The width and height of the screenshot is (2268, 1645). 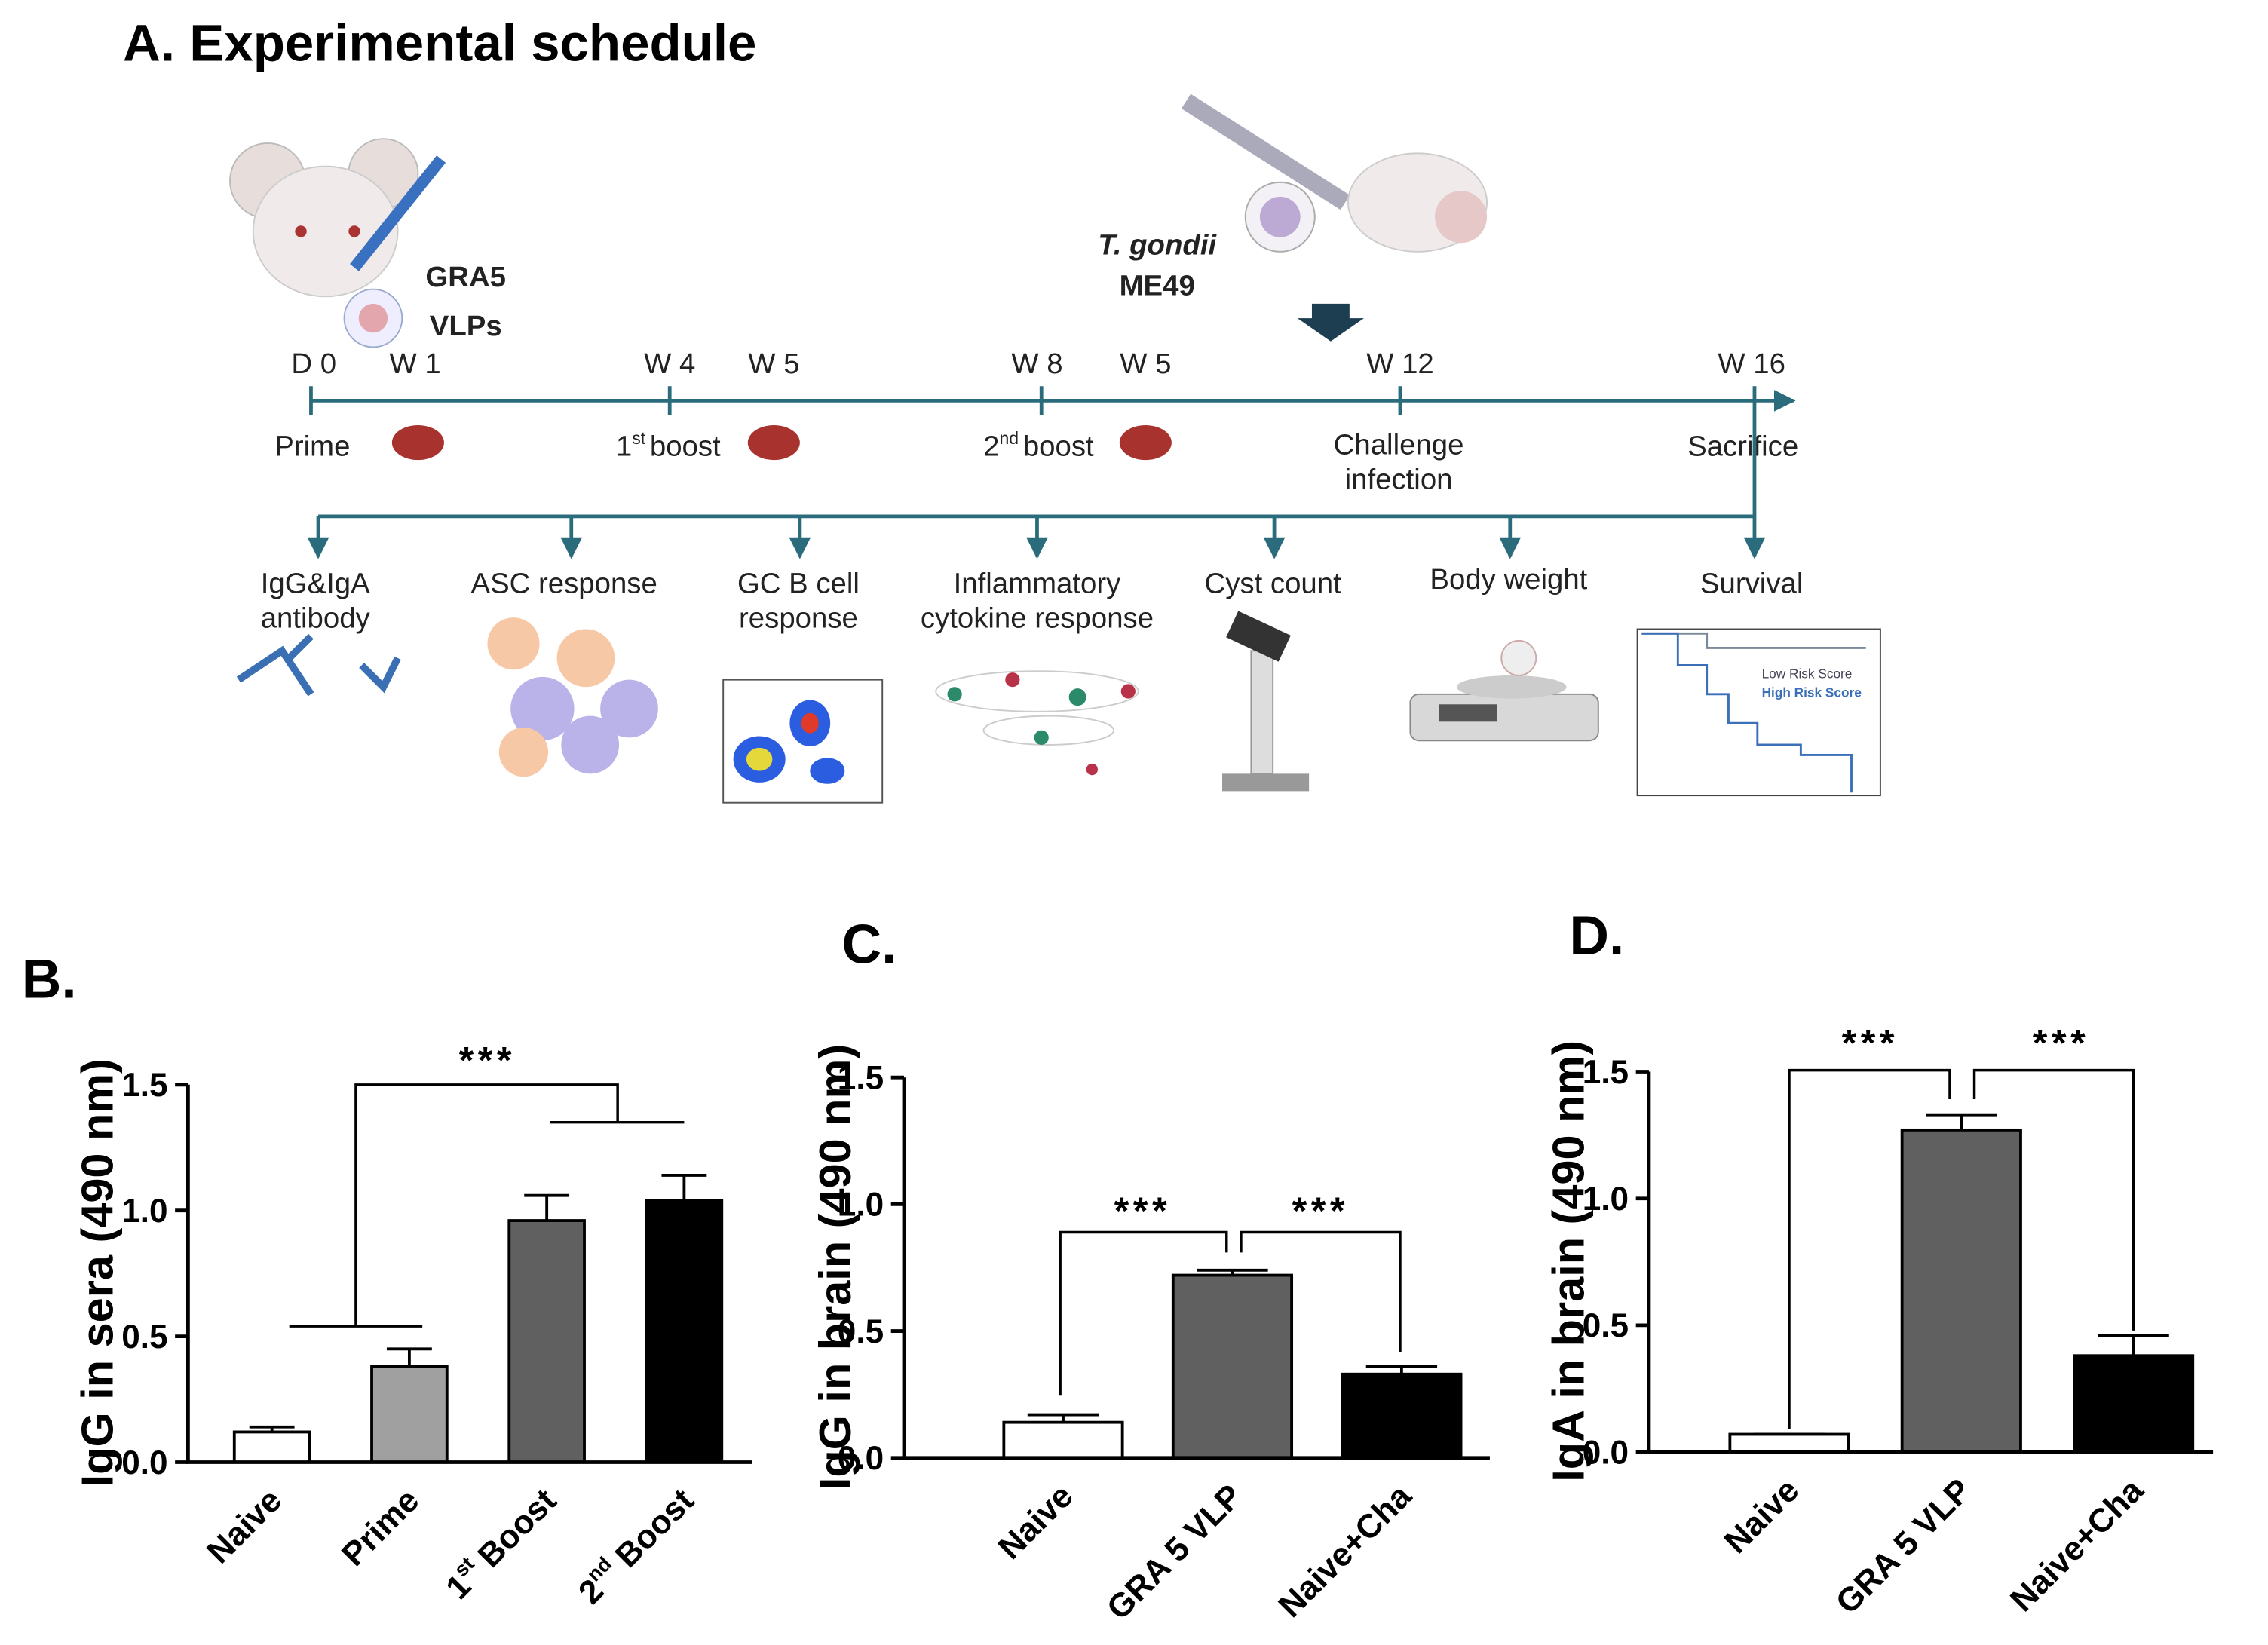 I want to click on challenge-icon, so click(x=1334, y=218).